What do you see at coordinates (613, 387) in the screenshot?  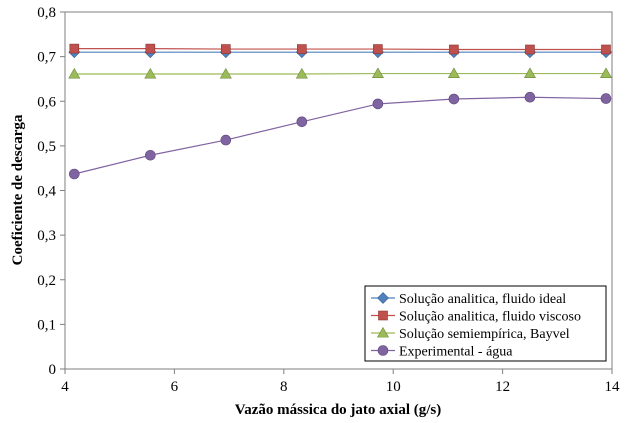 I see `x-tick-label: 14` at bounding box center [613, 387].